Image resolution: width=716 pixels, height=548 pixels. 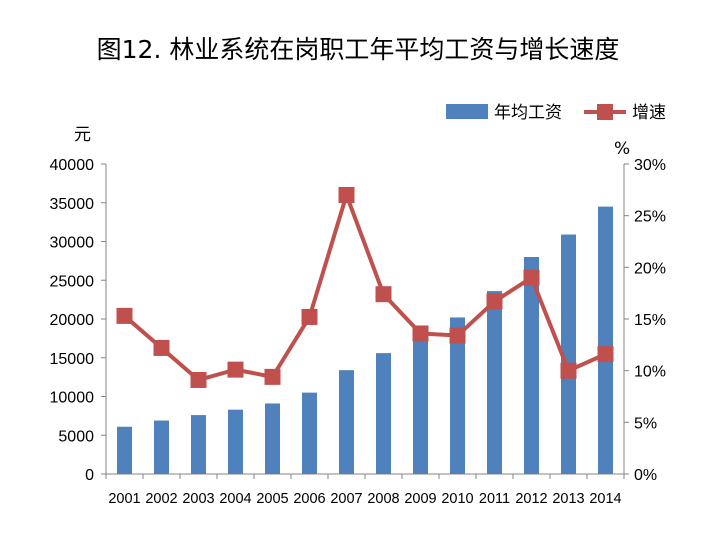 I want to click on x-tick-label: 2013, so click(x=568, y=499).